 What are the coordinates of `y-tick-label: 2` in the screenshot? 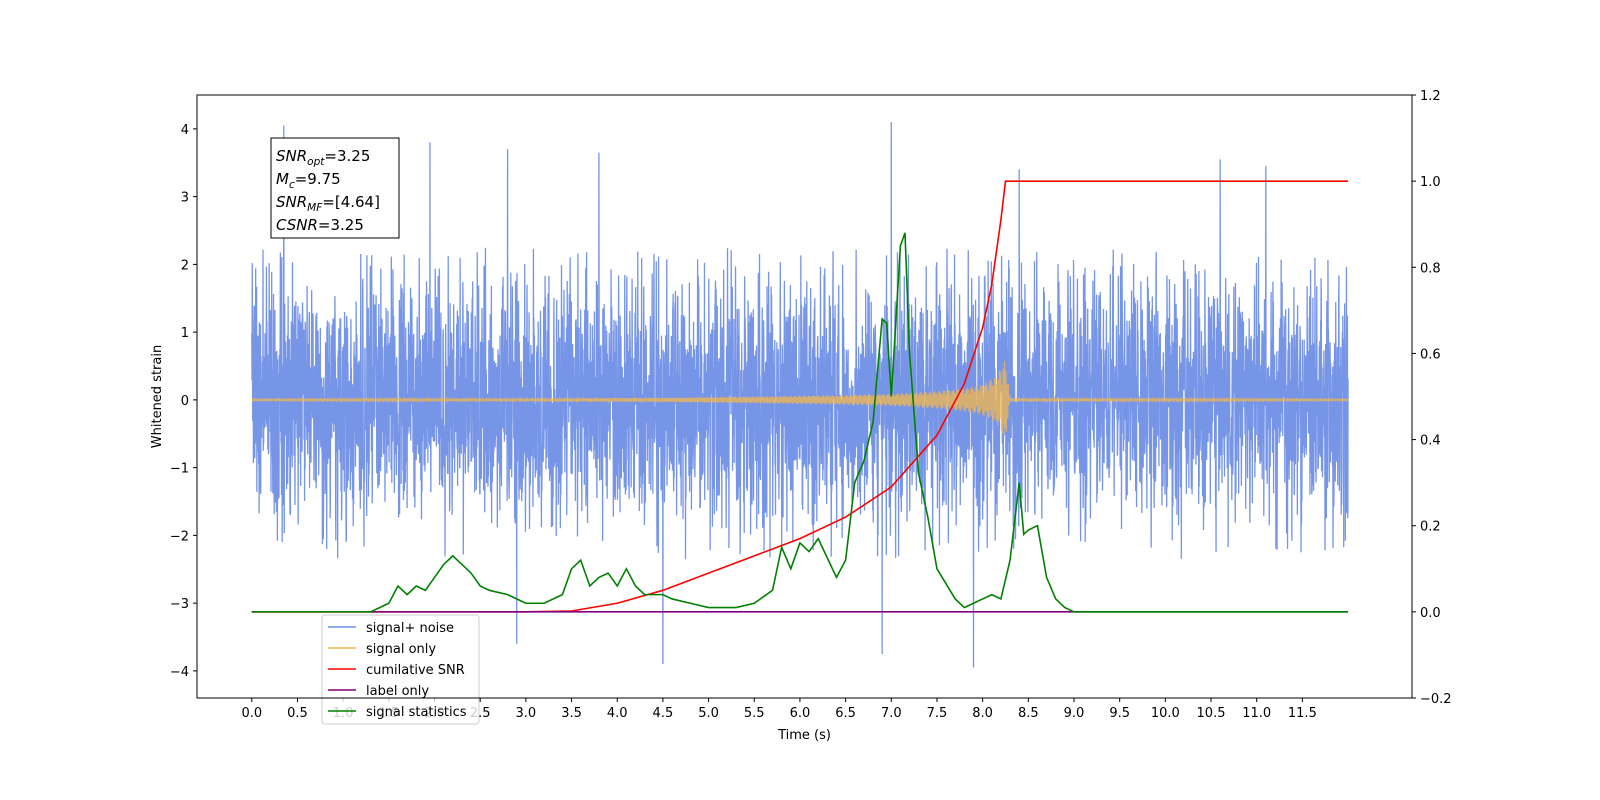 It's located at (185, 265).